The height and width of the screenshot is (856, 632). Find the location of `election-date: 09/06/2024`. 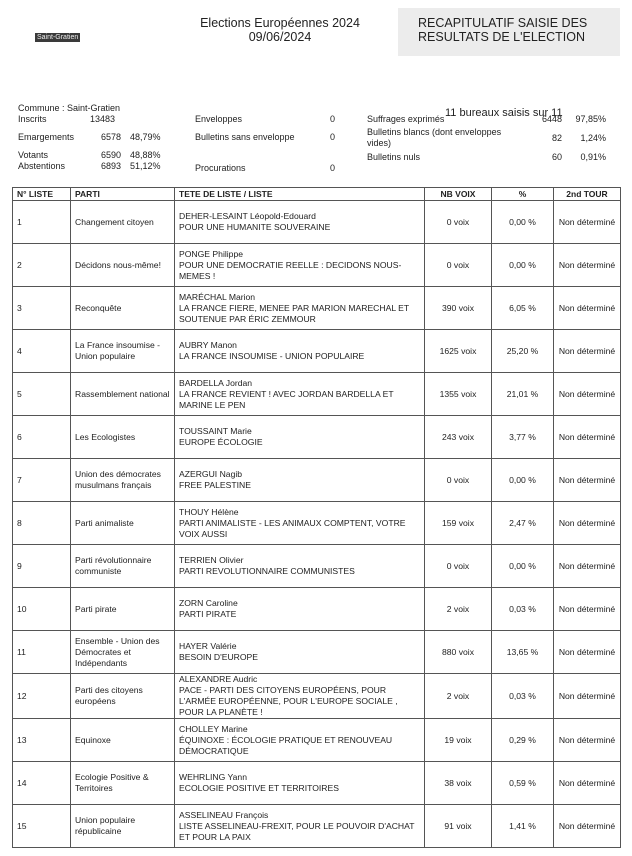

election-date: 09/06/2024 is located at coordinates (280, 37).